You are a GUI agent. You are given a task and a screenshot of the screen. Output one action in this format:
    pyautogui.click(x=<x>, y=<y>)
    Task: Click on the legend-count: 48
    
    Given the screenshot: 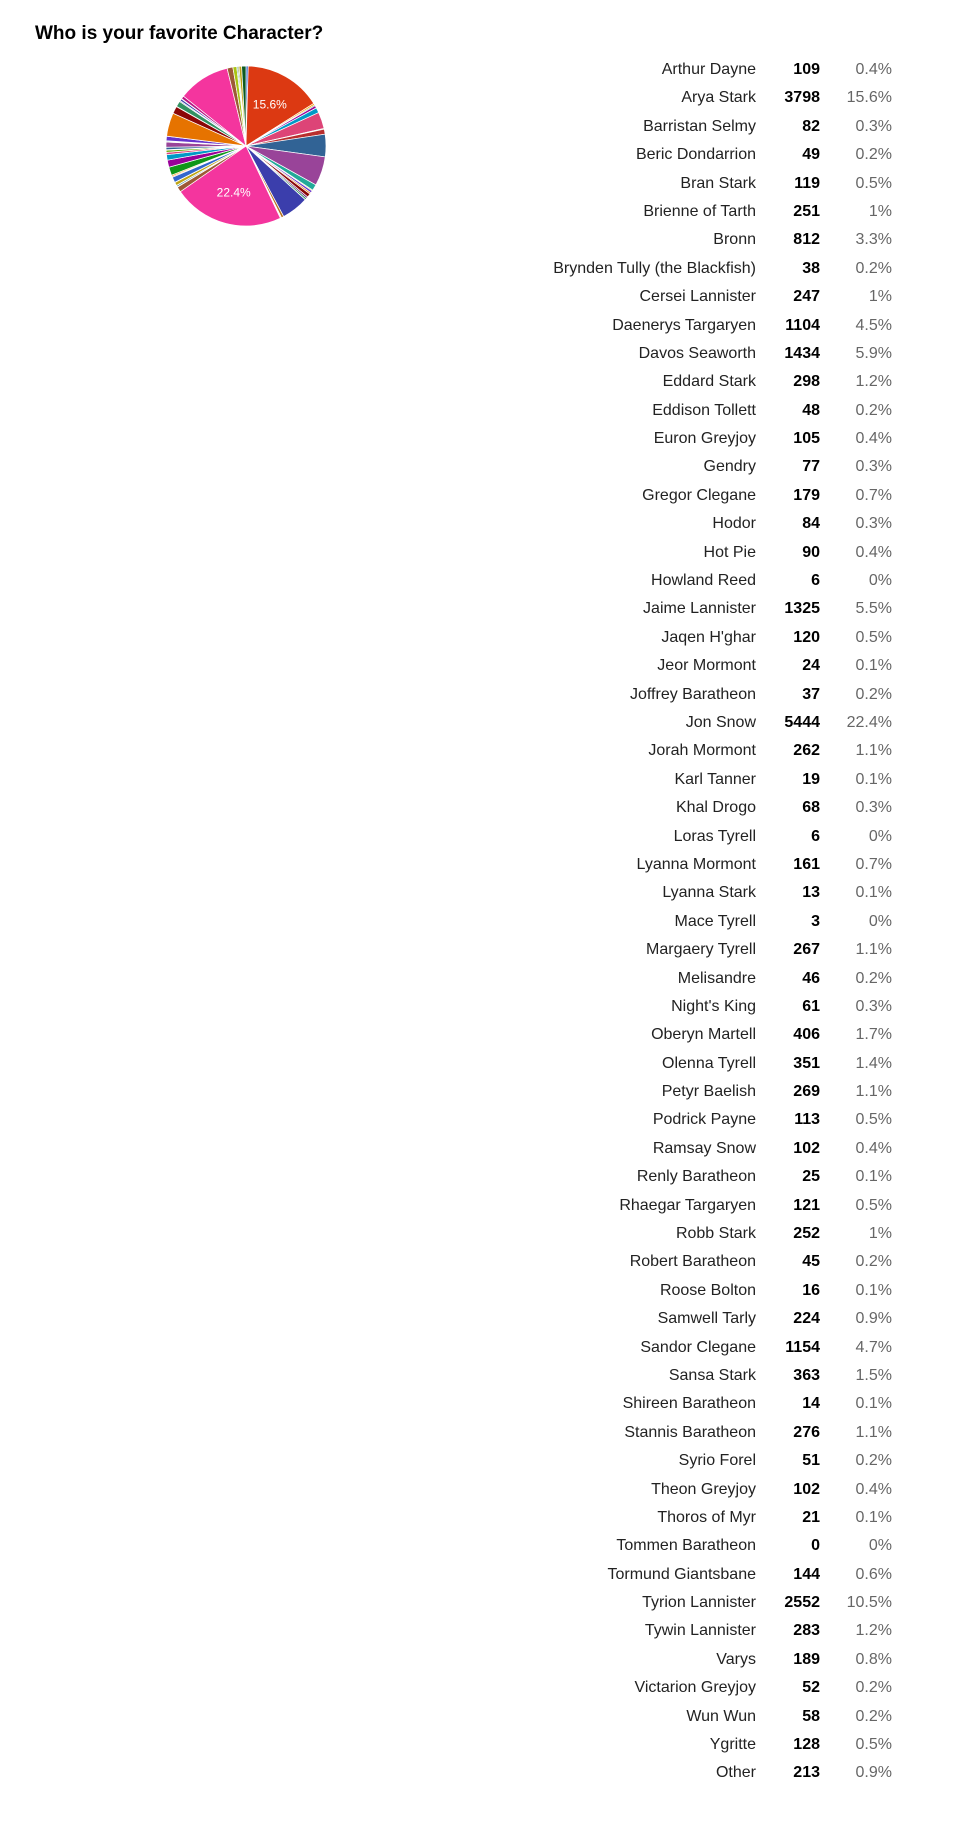 What is the action you would take?
    pyautogui.click(x=811, y=410)
    